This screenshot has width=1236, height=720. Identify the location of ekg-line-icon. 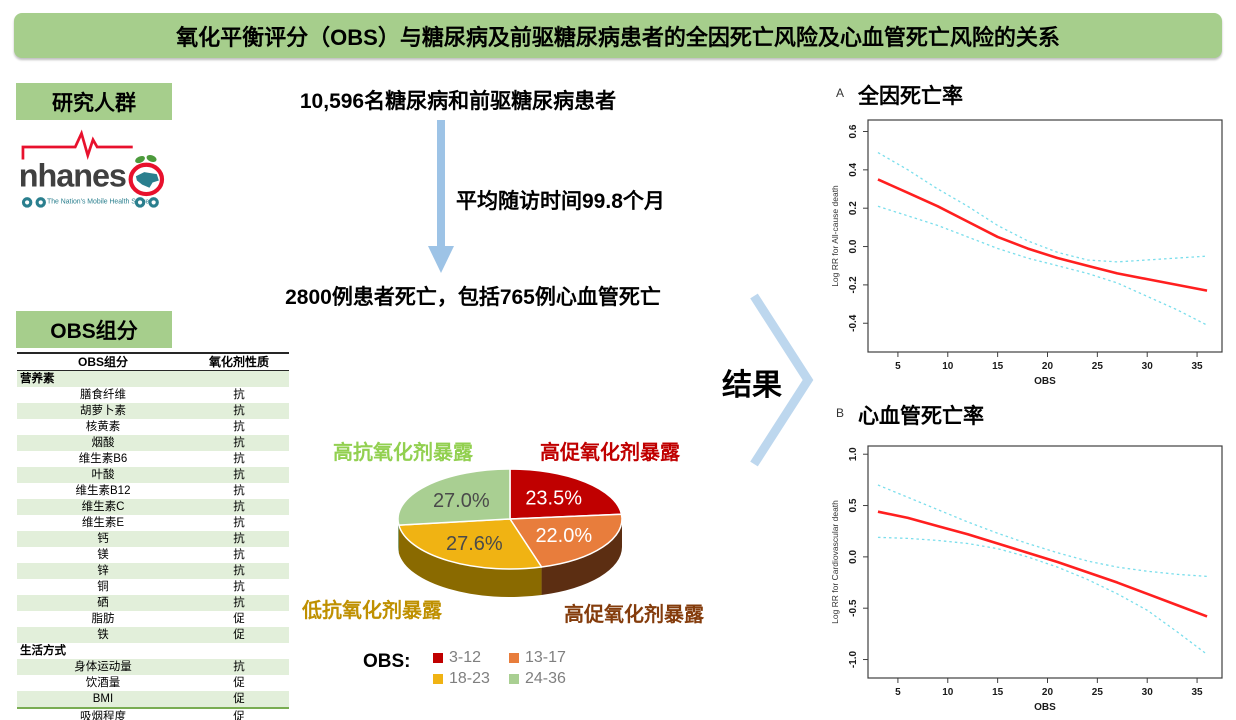
(77, 144).